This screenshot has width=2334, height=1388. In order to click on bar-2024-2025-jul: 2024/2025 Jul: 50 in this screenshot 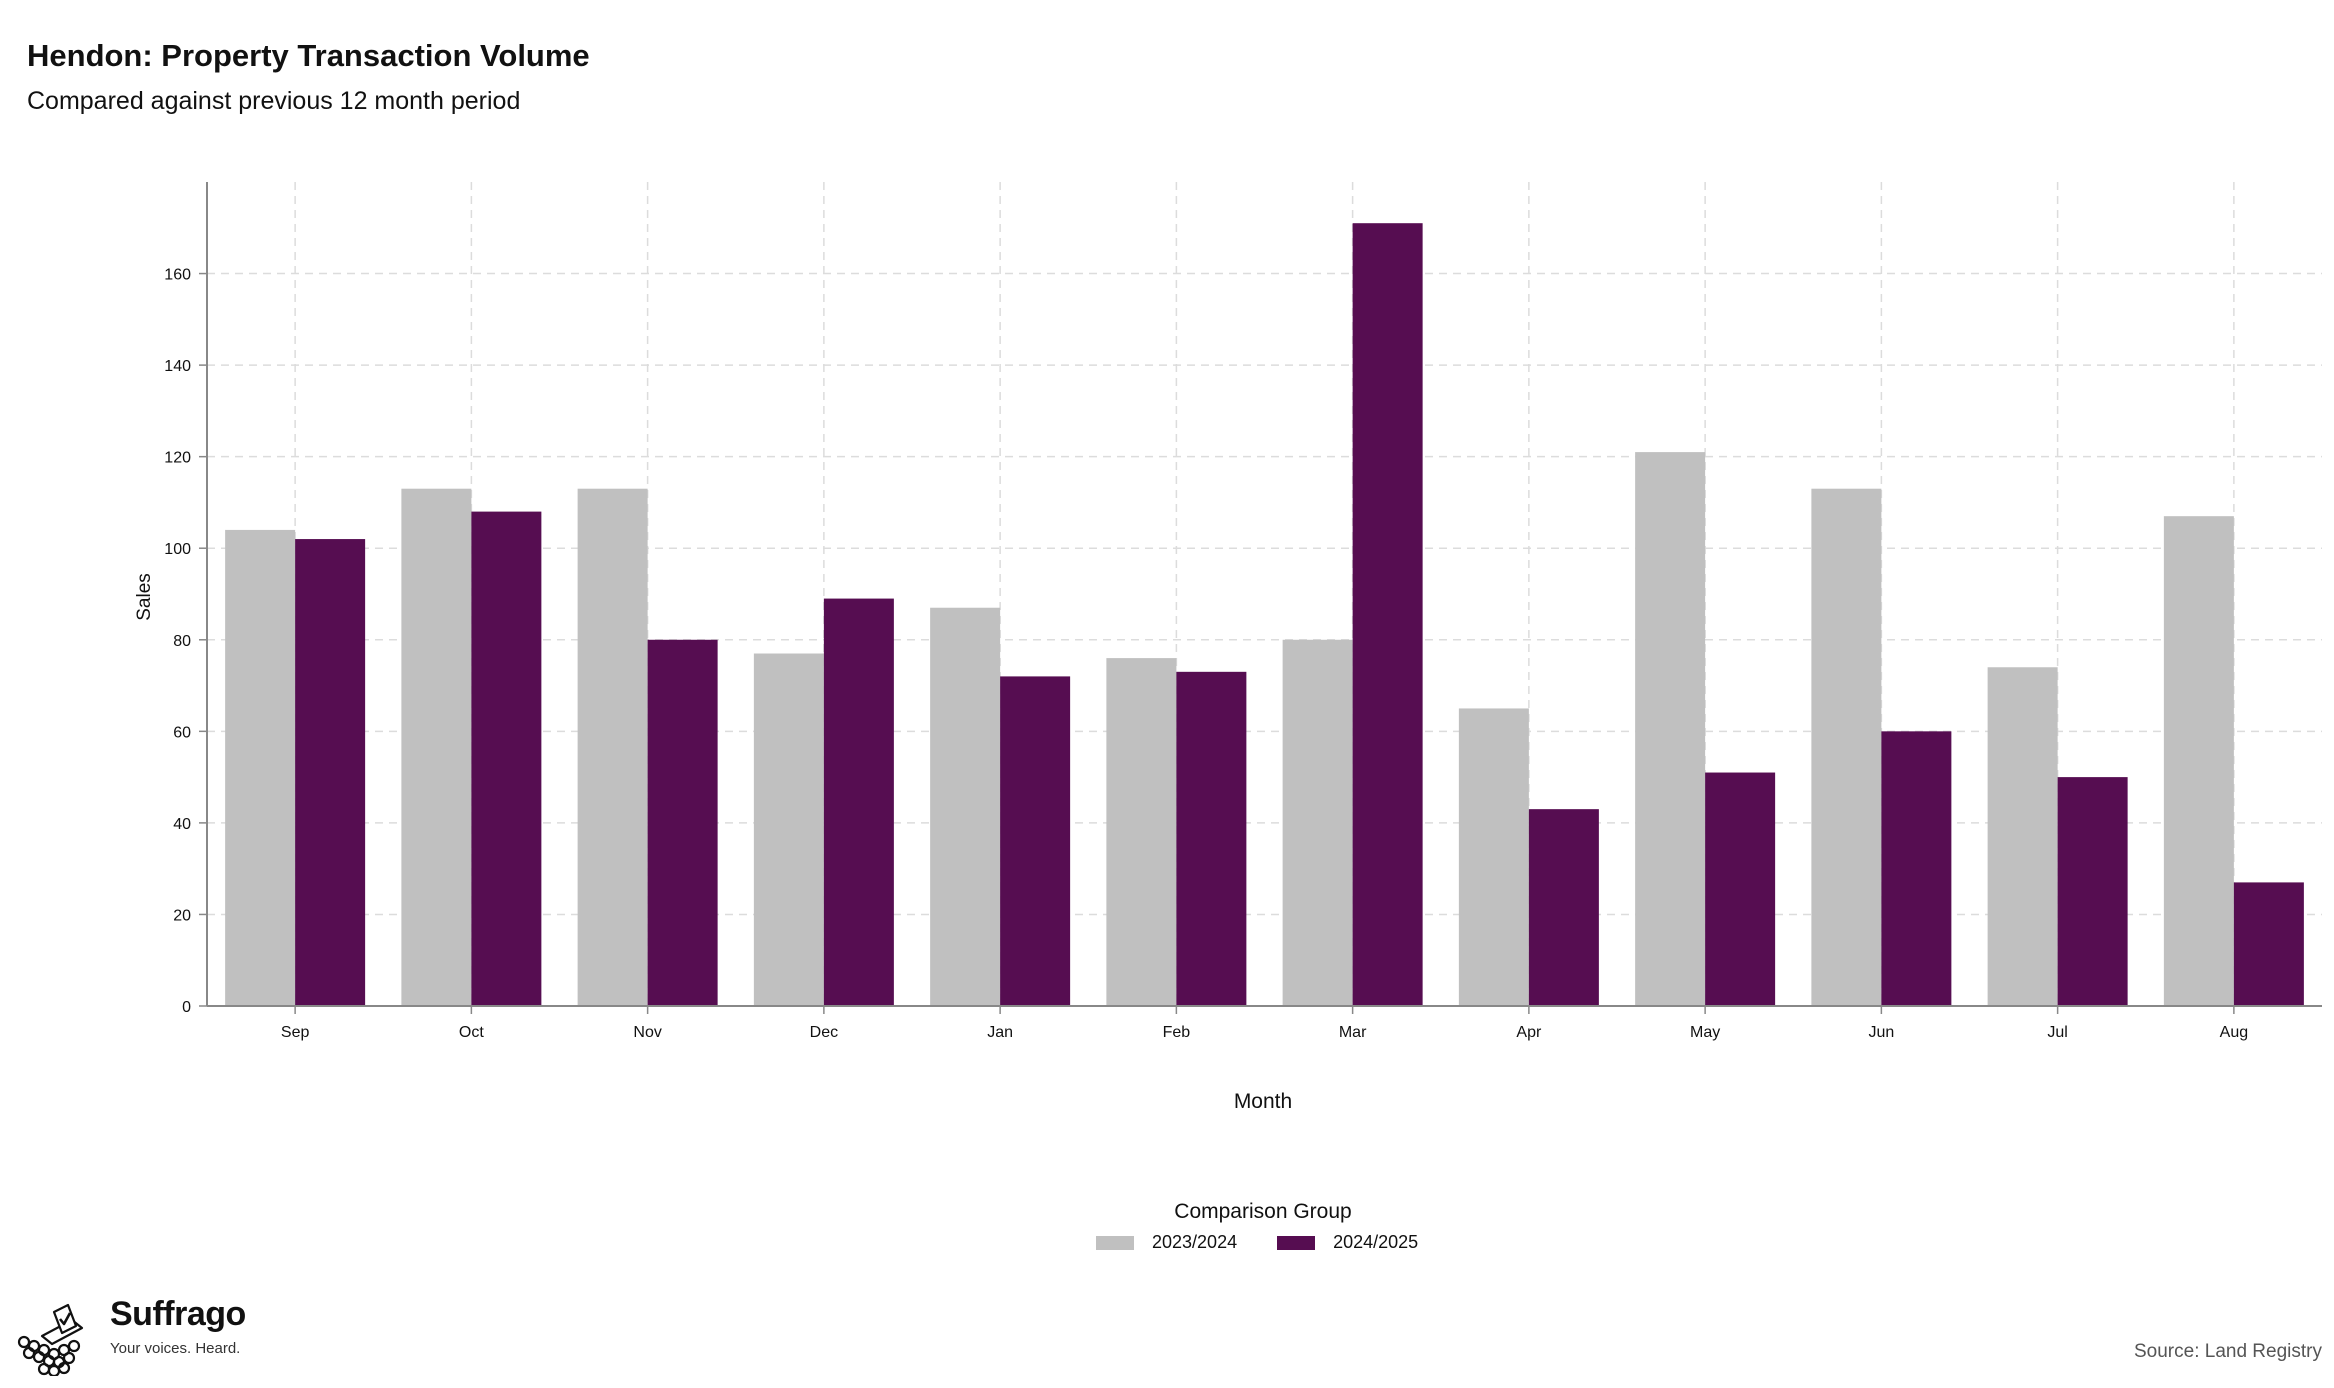, I will do `click(2092, 891)`.